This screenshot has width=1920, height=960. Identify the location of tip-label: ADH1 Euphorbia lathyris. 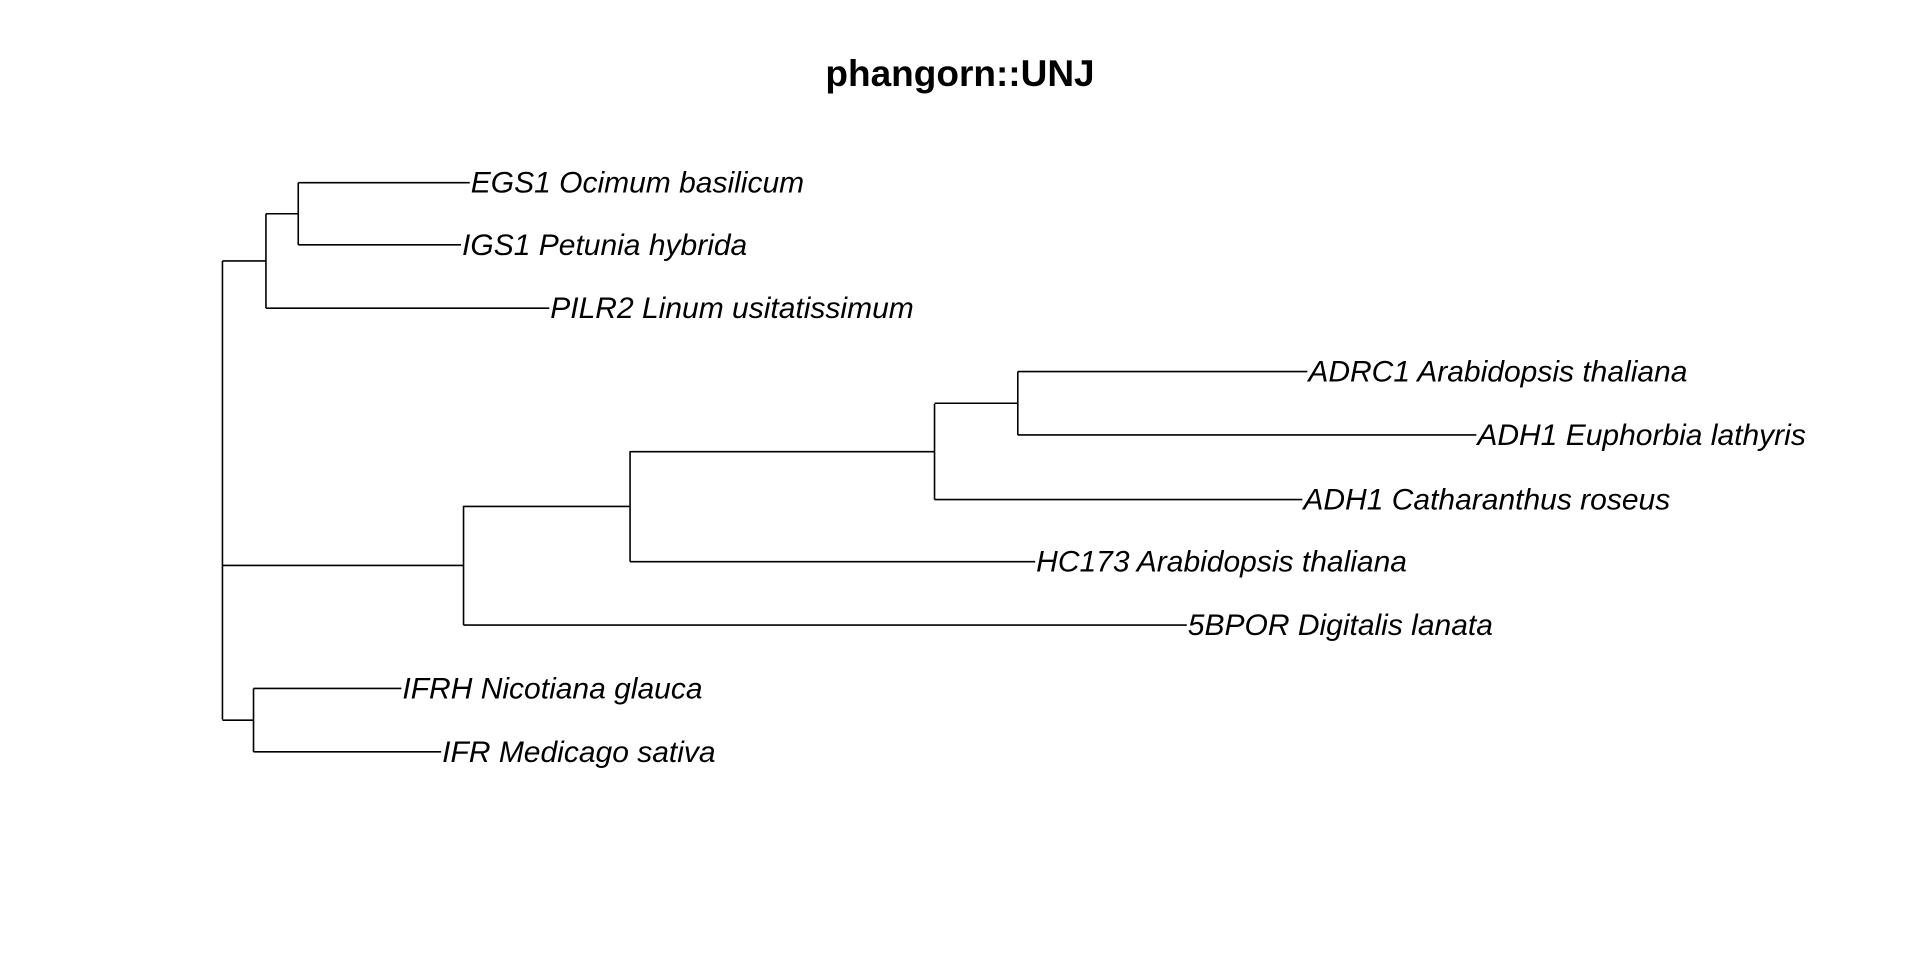
(1640, 435).